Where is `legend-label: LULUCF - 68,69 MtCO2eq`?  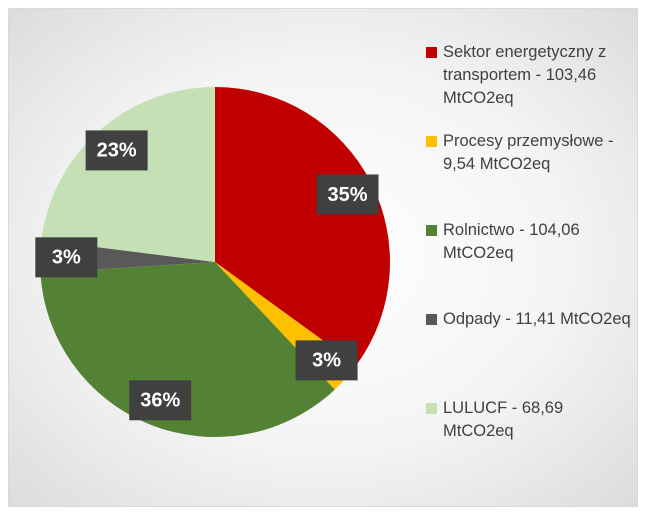 legend-label: LULUCF - 68,69 MtCO2eq is located at coordinates (503, 419).